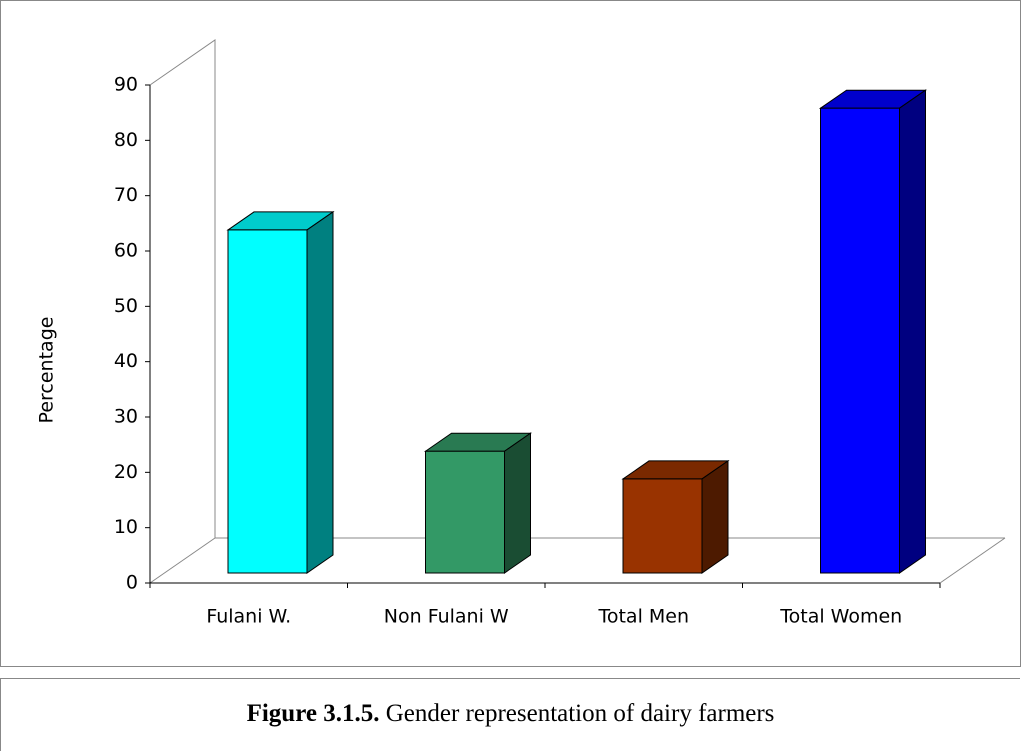 The height and width of the screenshot is (751, 1021). I want to click on y-axis-label: Percentage, so click(47, 370).